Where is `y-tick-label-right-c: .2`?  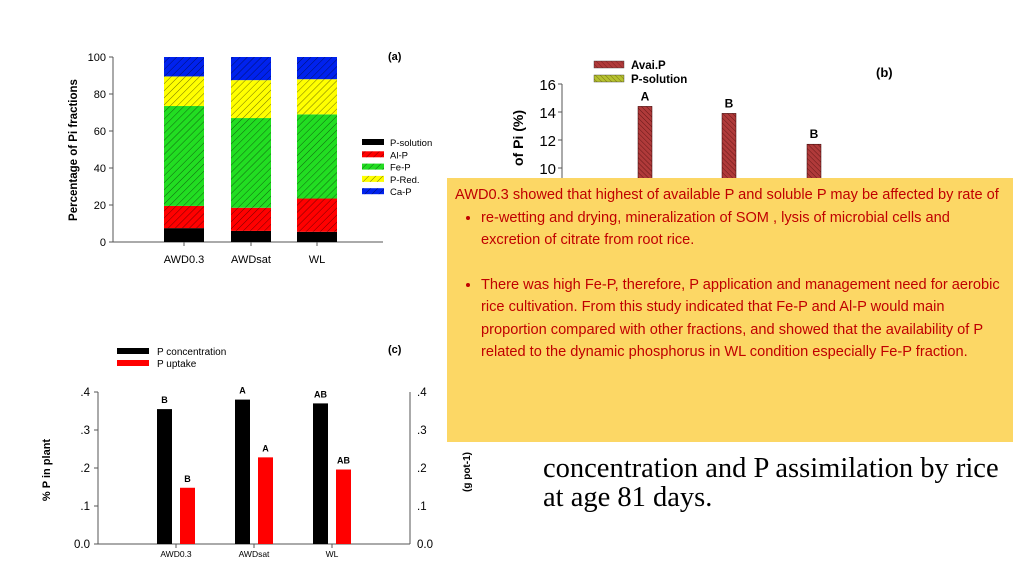
y-tick-label-right-c: .2 is located at coordinates (422, 469).